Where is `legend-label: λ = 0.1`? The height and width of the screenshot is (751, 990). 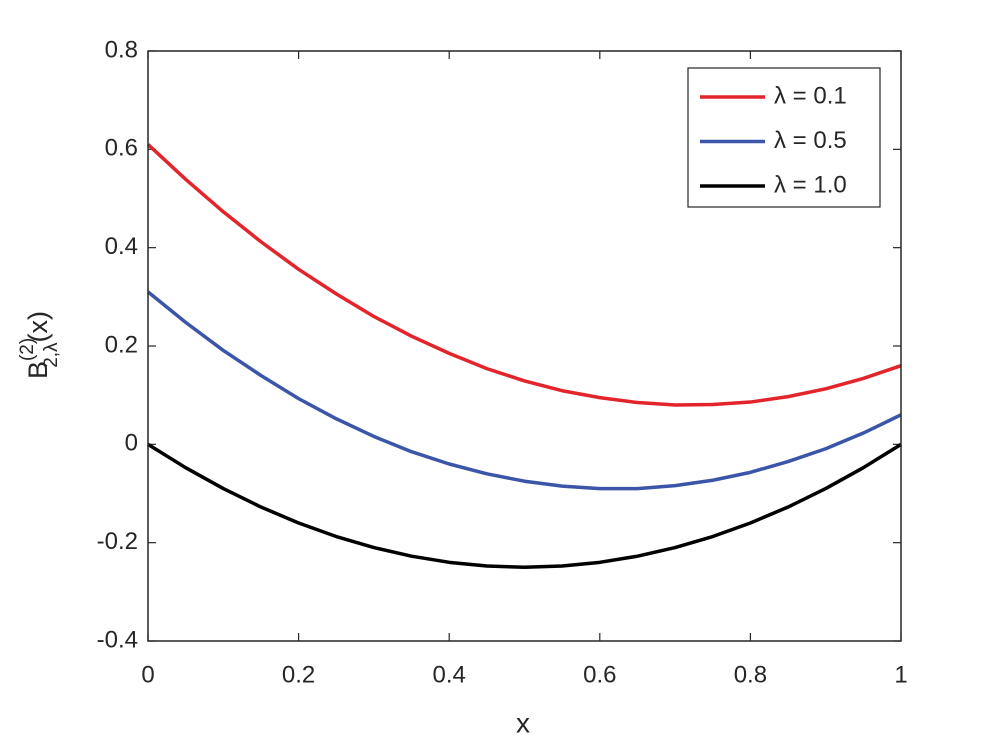 legend-label: λ = 0.1 is located at coordinates (810, 95).